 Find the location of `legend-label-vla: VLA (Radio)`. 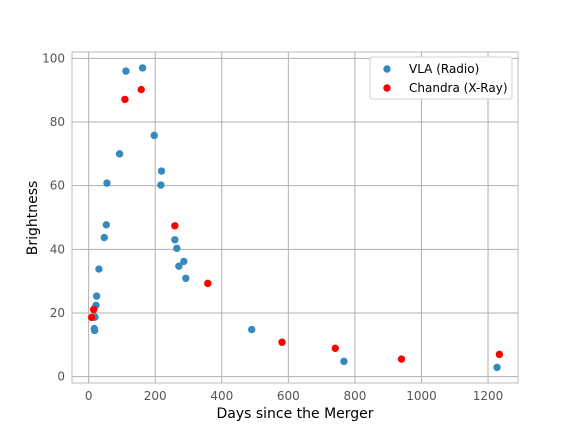

legend-label-vla: VLA (Radio) is located at coordinates (444, 69).